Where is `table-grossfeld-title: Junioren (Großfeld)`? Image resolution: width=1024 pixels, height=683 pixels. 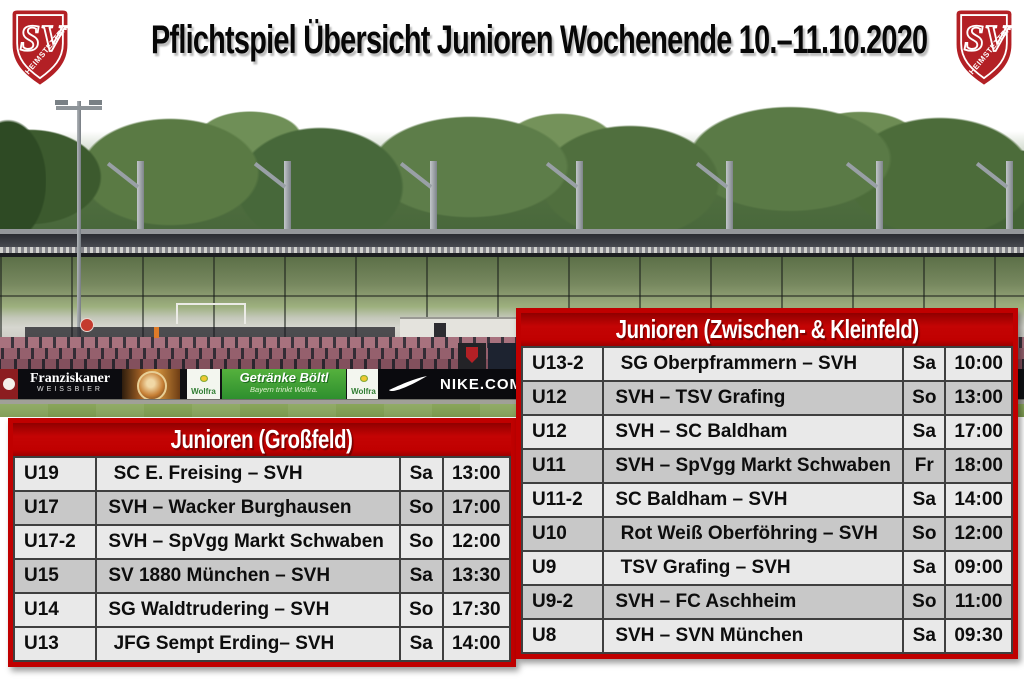 table-grossfeld-title: Junioren (Großfeld) is located at coordinates (262, 439).